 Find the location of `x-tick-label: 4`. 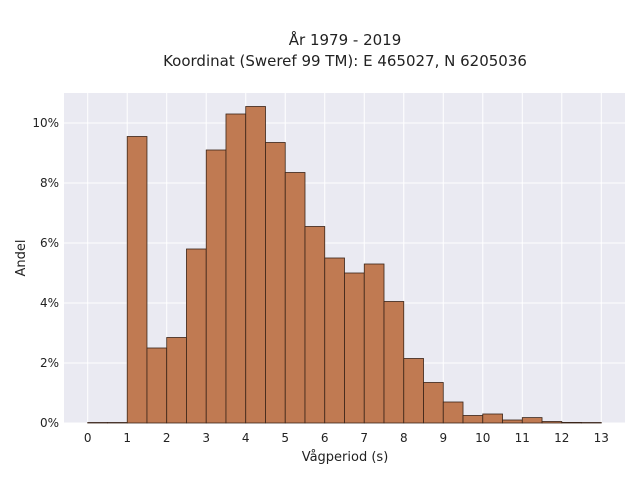

x-tick-label: 4 is located at coordinates (246, 438).